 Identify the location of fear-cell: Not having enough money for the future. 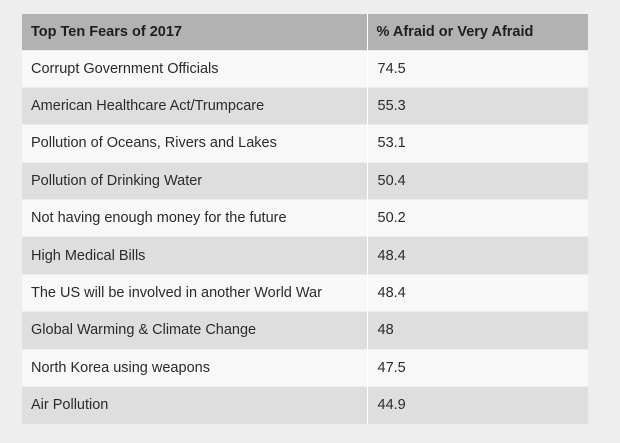
(194, 218).